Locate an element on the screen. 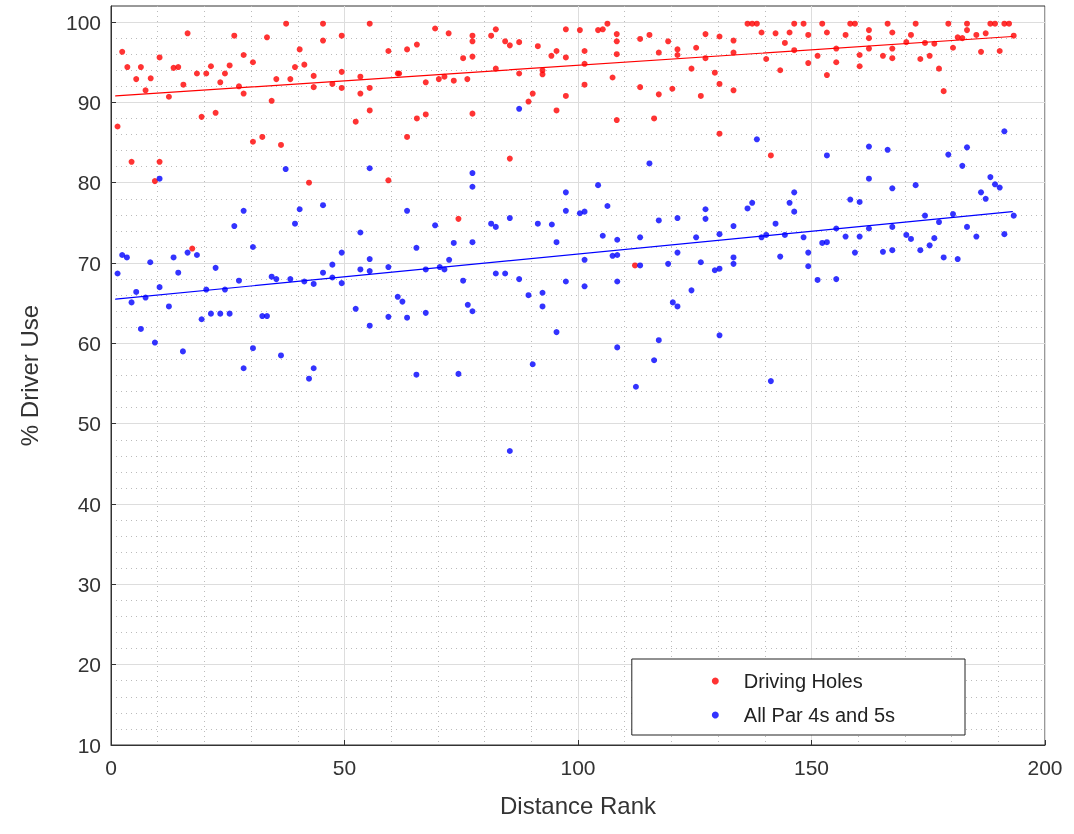  y-tick-label: 50 is located at coordinates (89, 424).